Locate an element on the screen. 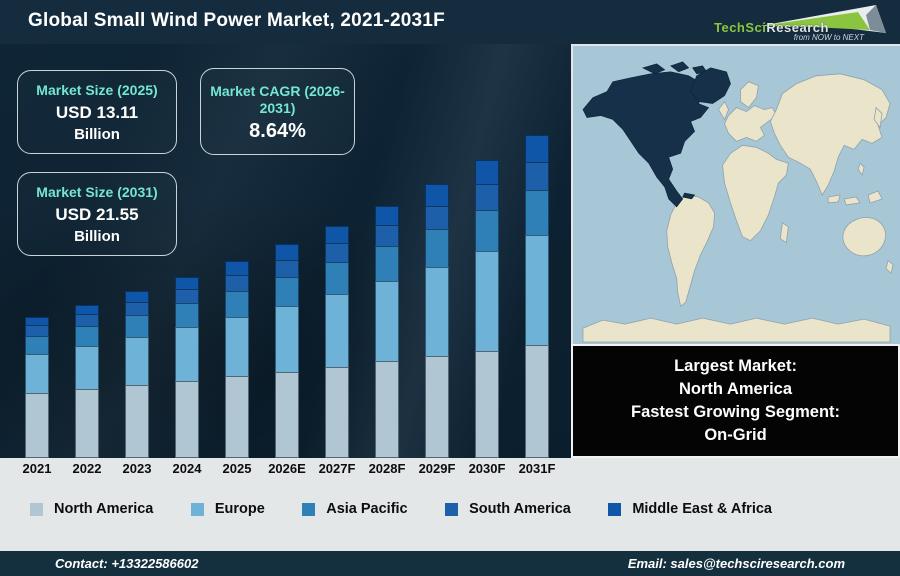 The width and height of the screenshot is (900, 576). bar-column-2027f is located at coordinates (337, 341).